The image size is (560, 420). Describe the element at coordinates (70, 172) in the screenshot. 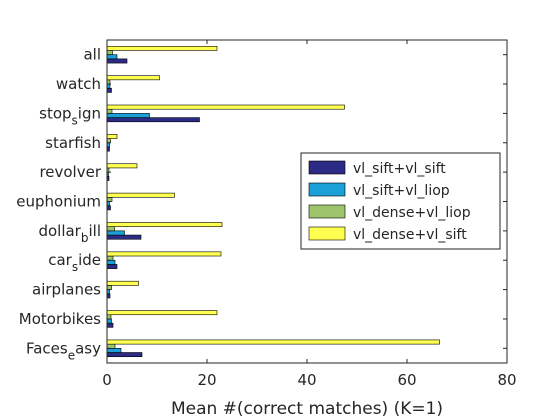

I see `y-category-label: revolver` at that location.